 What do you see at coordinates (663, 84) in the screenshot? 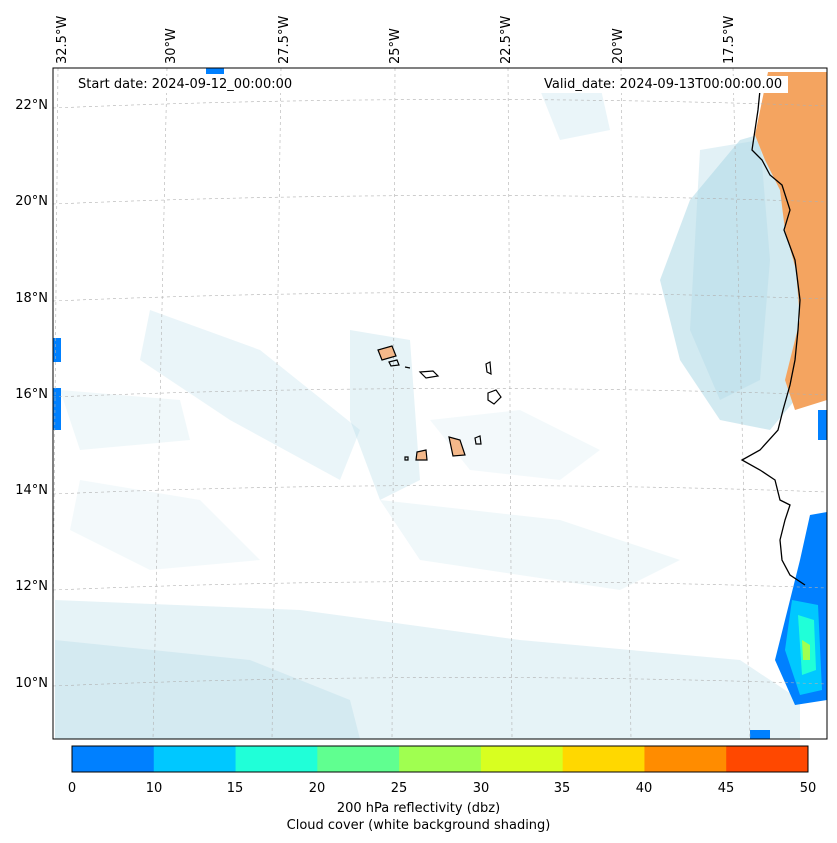
I see `valid-date-label: Valid_date: 2024-09-13T00:00:00.00` at bounding box center [663, 84].